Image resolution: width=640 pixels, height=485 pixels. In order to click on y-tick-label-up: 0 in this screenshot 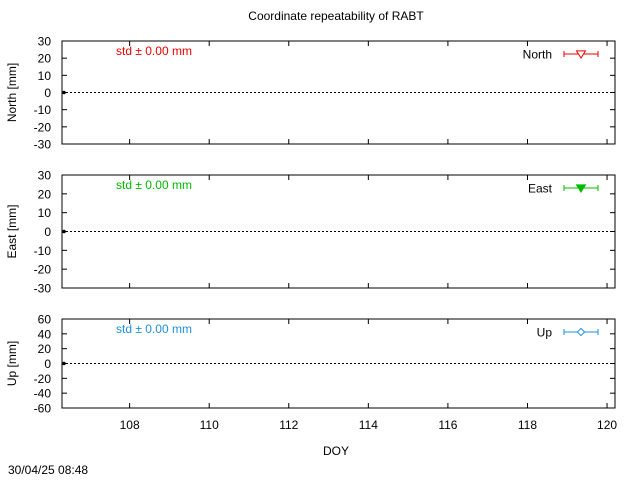, I will do `click(47, 364)`.